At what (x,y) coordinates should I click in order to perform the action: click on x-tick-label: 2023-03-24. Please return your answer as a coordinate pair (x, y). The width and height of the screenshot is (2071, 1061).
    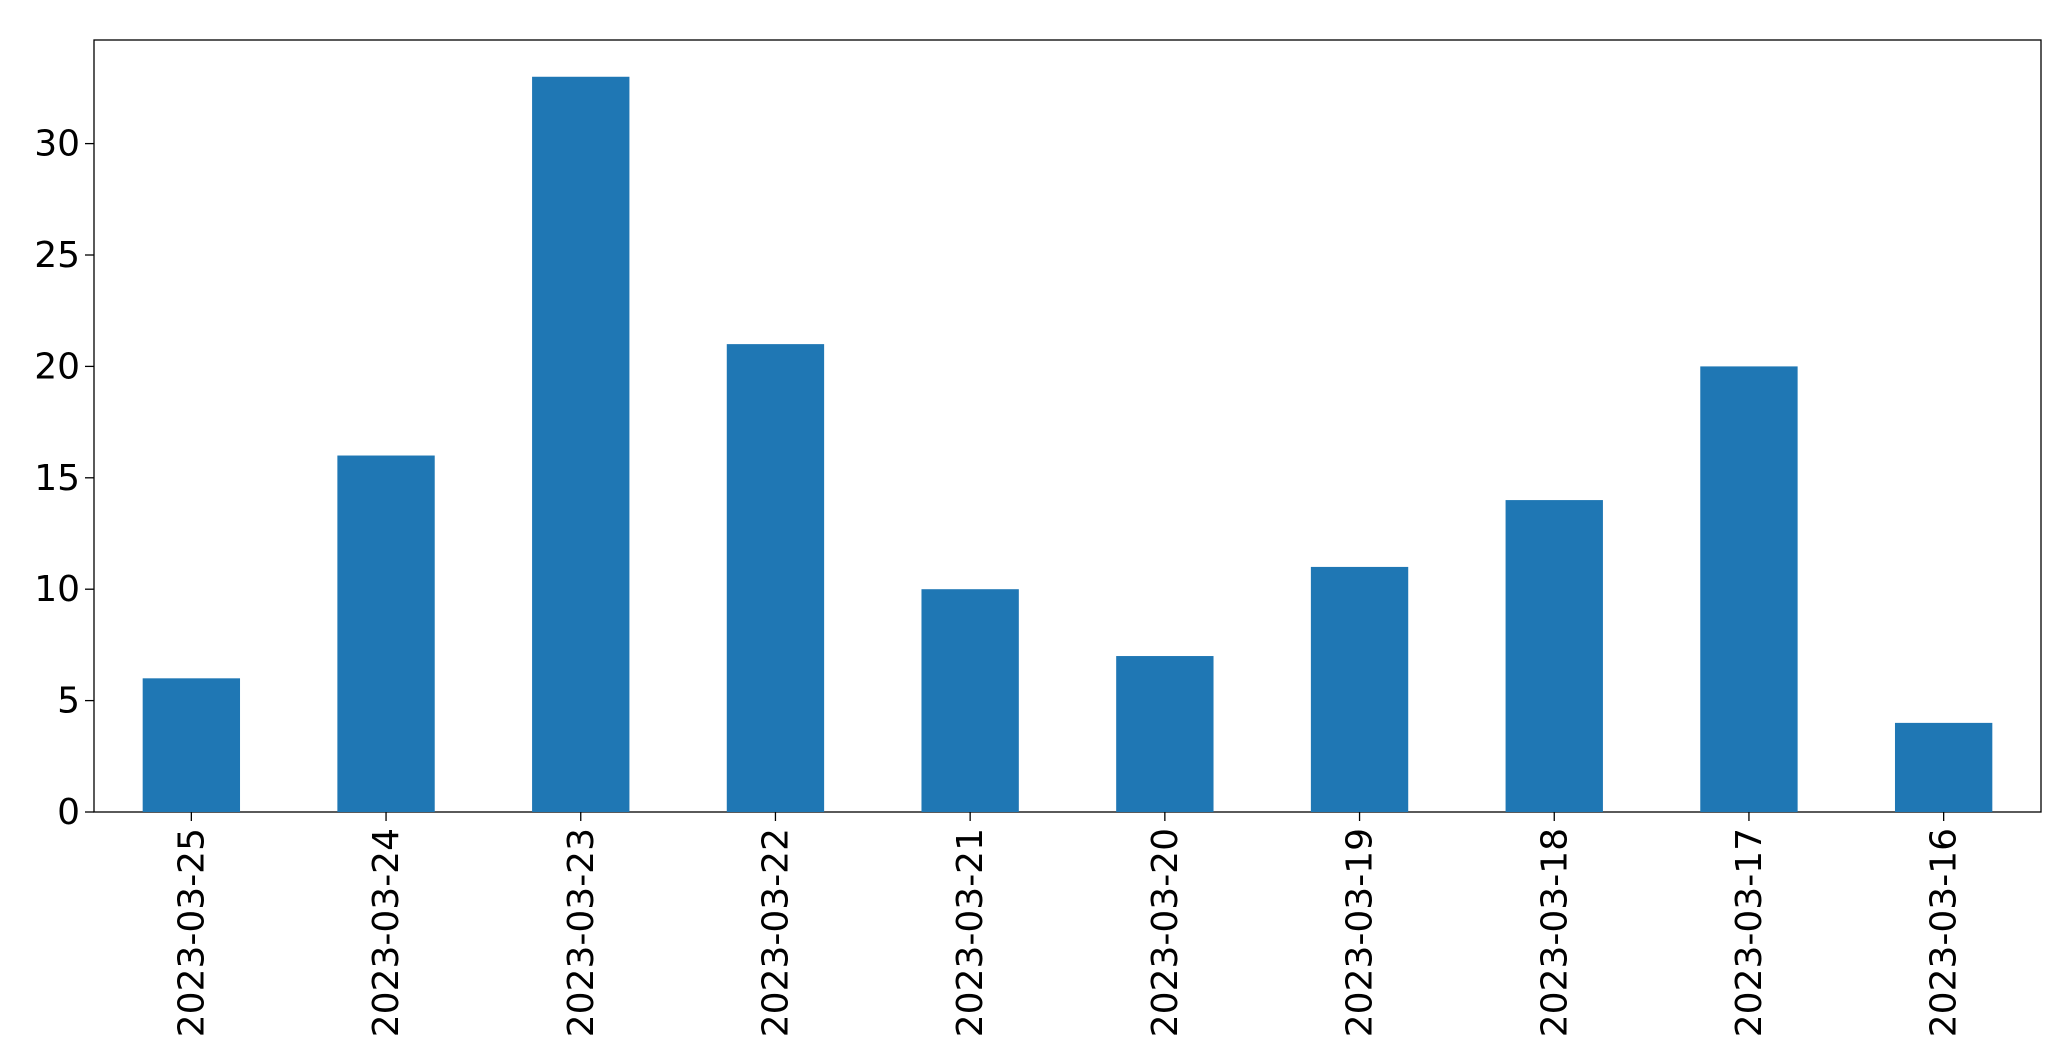
    Looking at the image, I should click on (386, 932).